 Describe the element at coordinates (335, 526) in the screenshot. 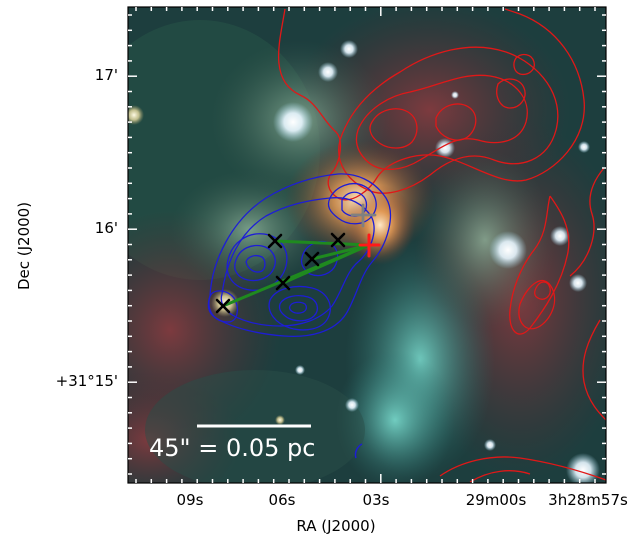

I see `x-axis-title: RA (J2000)` at that location.